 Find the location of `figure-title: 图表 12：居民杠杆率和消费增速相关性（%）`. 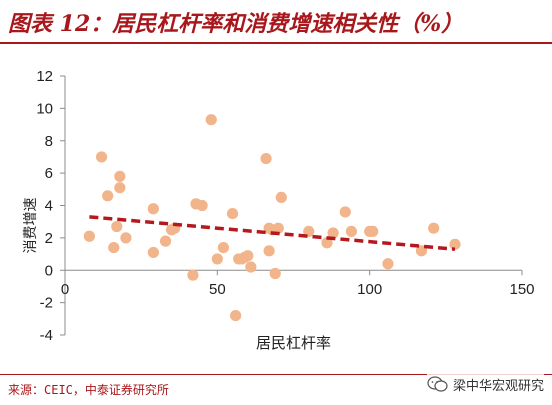

figure-title: 图表 12：居民杠杆率和消费增速相关性（%） is located at coordinates (236, 24).